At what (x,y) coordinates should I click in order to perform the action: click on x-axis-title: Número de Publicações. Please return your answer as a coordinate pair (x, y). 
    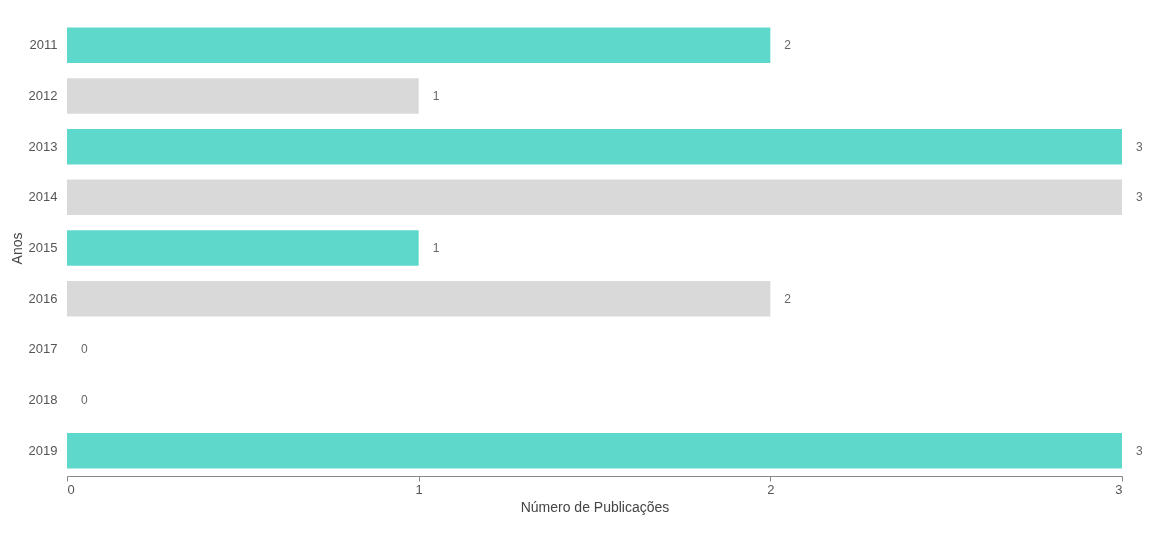
    Looking at the image, I should click on (595, 506).